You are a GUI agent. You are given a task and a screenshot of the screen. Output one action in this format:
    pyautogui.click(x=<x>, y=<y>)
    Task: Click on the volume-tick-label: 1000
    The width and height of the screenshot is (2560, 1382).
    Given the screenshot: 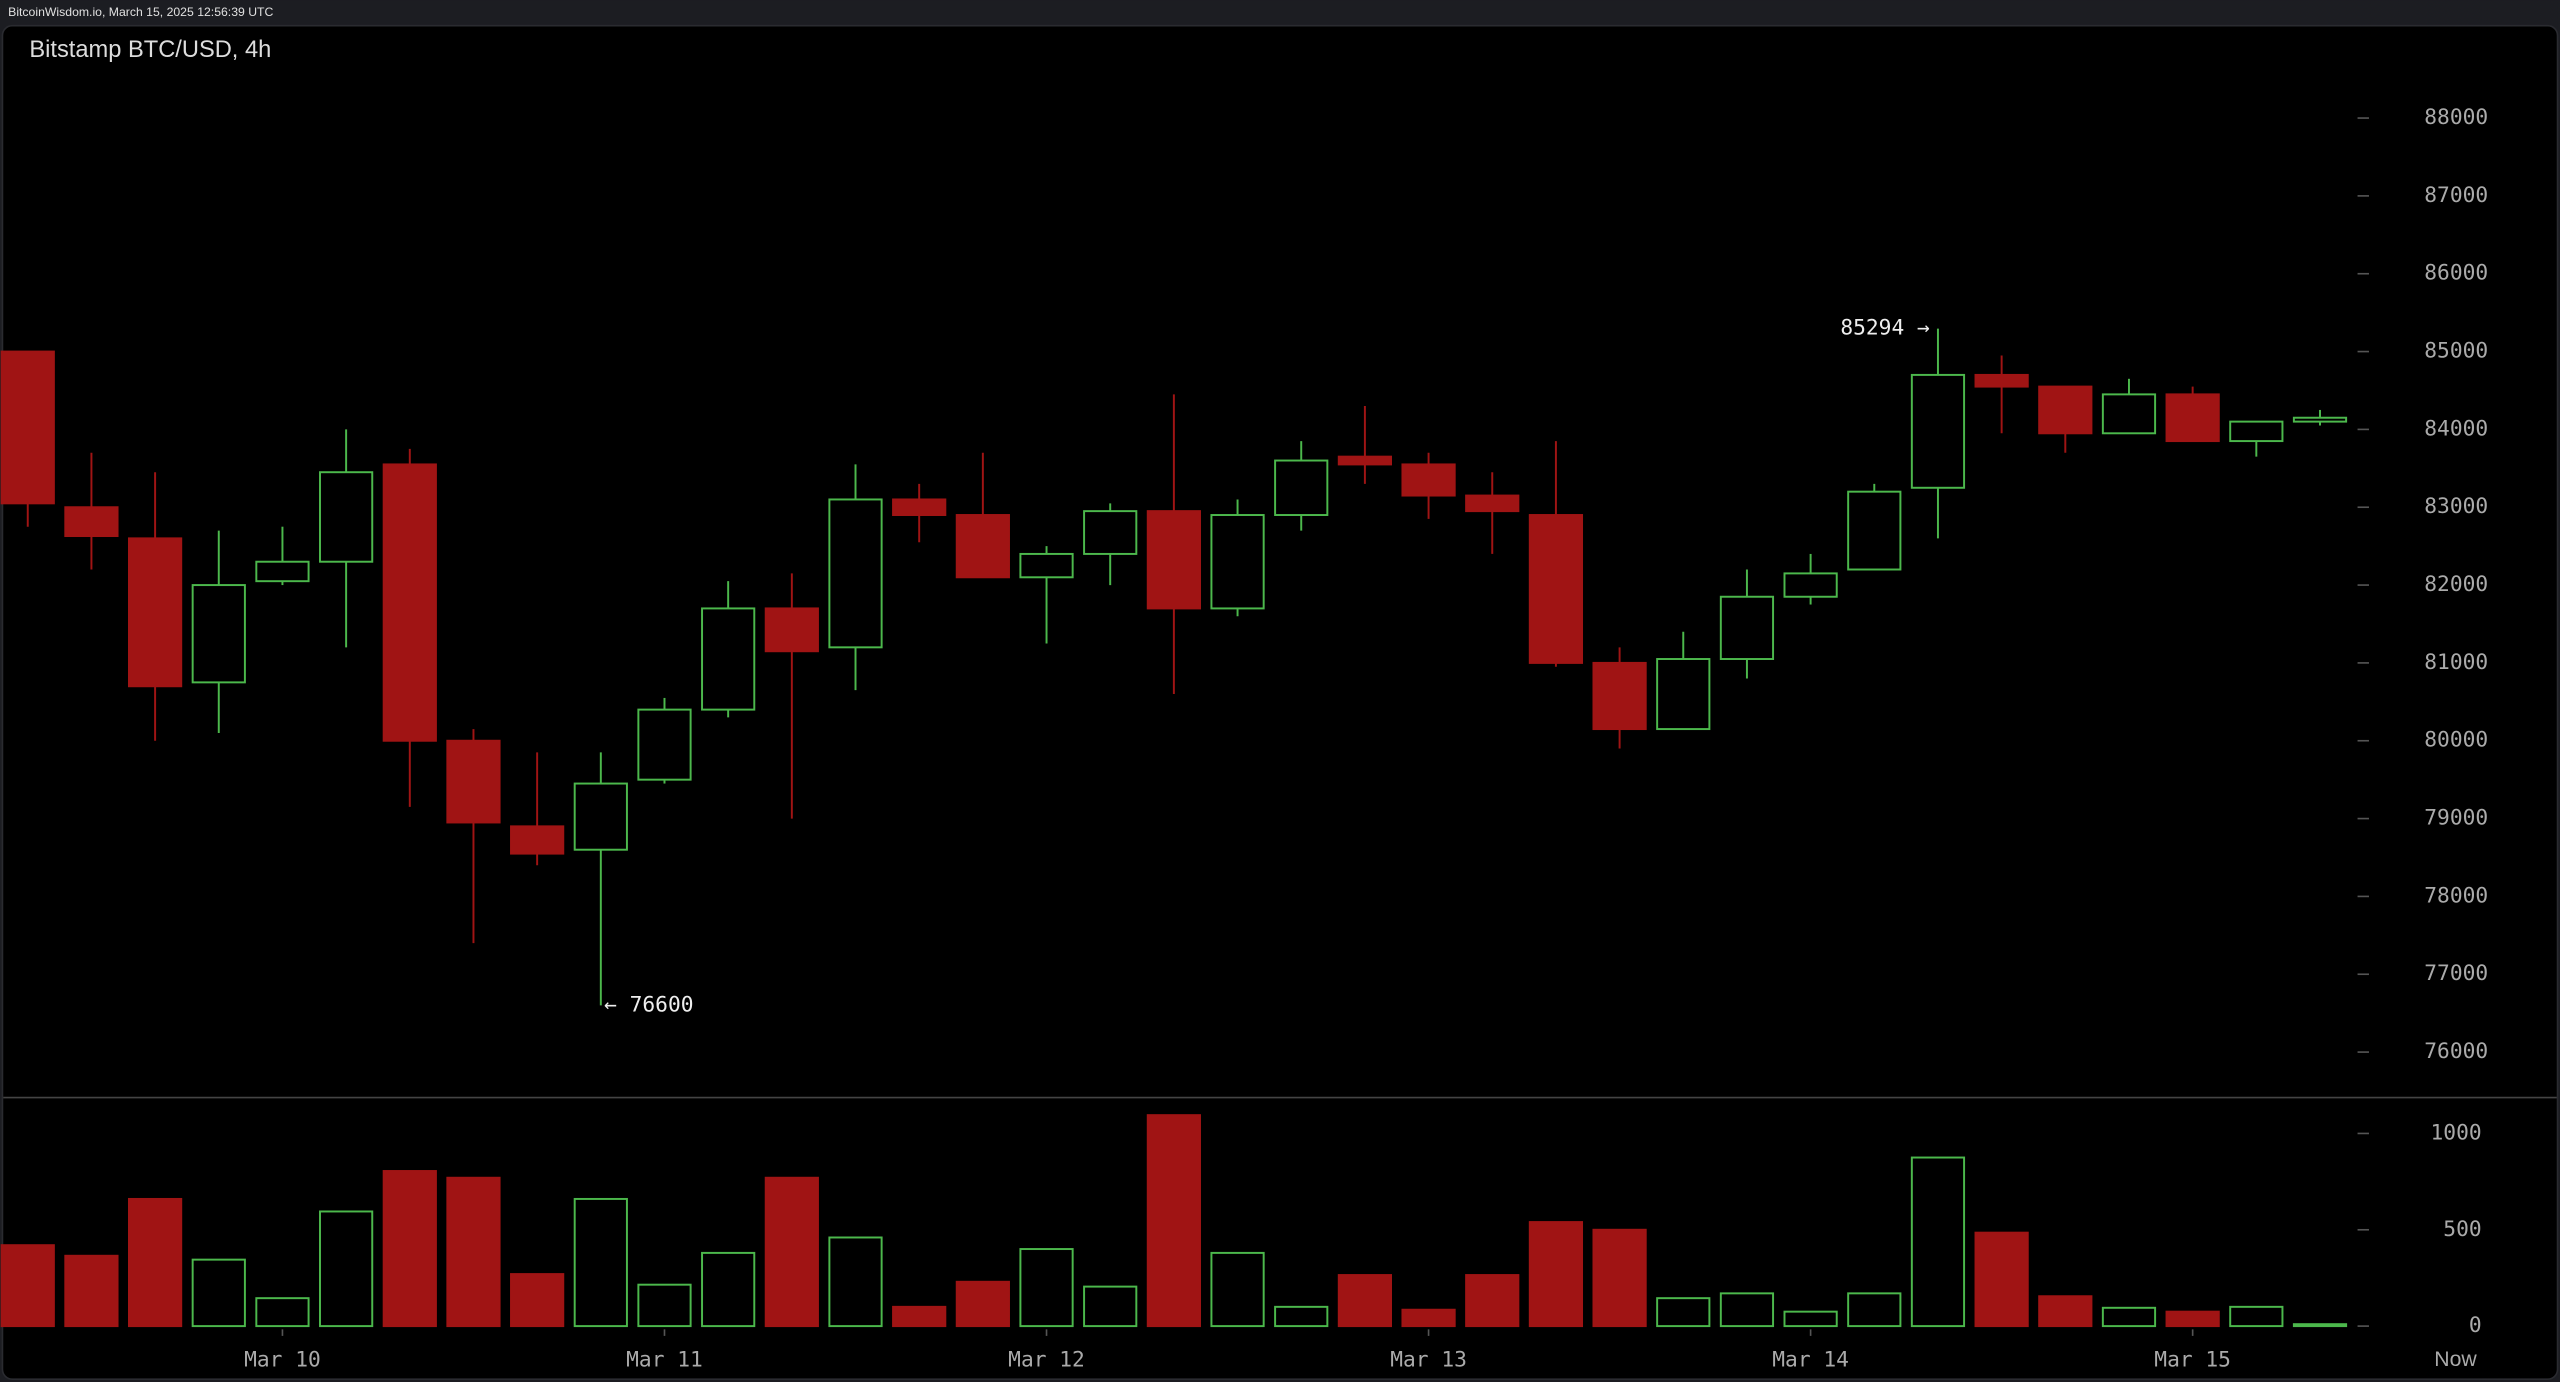 What is the action you would take?
    pyautogui.click(x=2456, y=1132)
    